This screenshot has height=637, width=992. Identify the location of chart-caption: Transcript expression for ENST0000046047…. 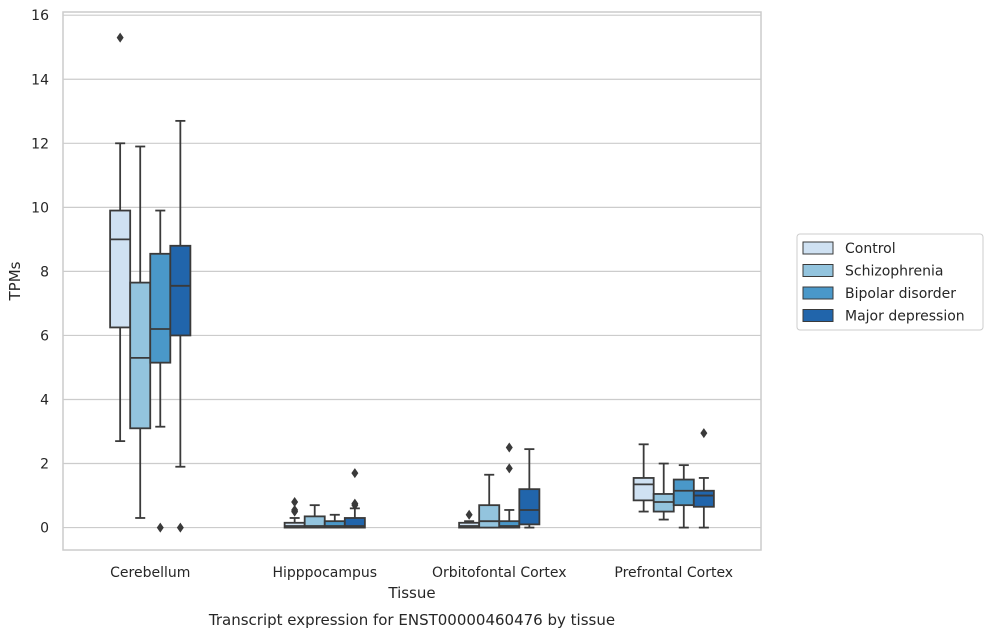
(411, 620).